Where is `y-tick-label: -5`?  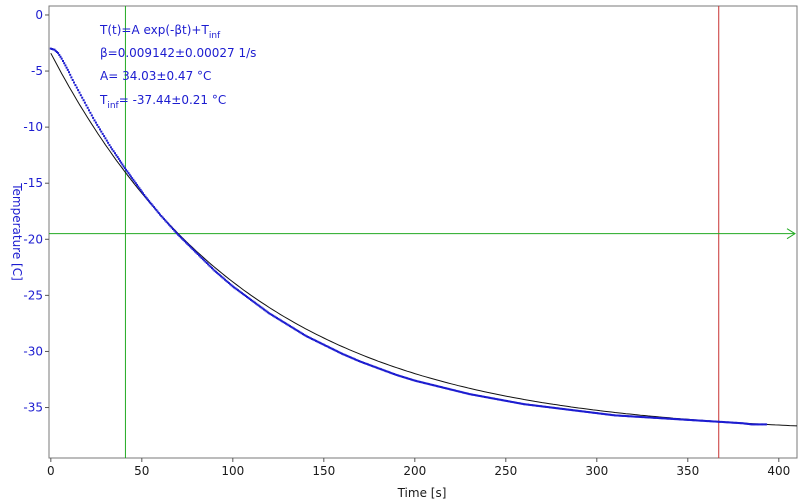 y-tick-label: -5 is located at coordinates (37, 71).